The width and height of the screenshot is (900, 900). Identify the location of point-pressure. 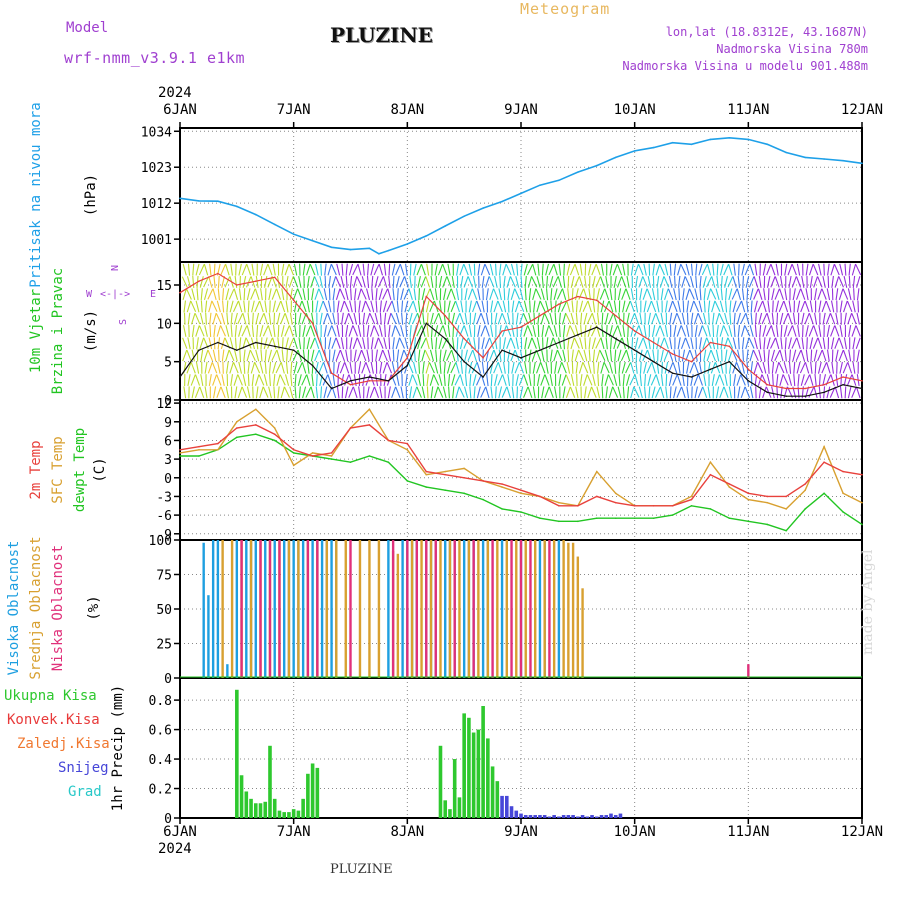
(388, 250).